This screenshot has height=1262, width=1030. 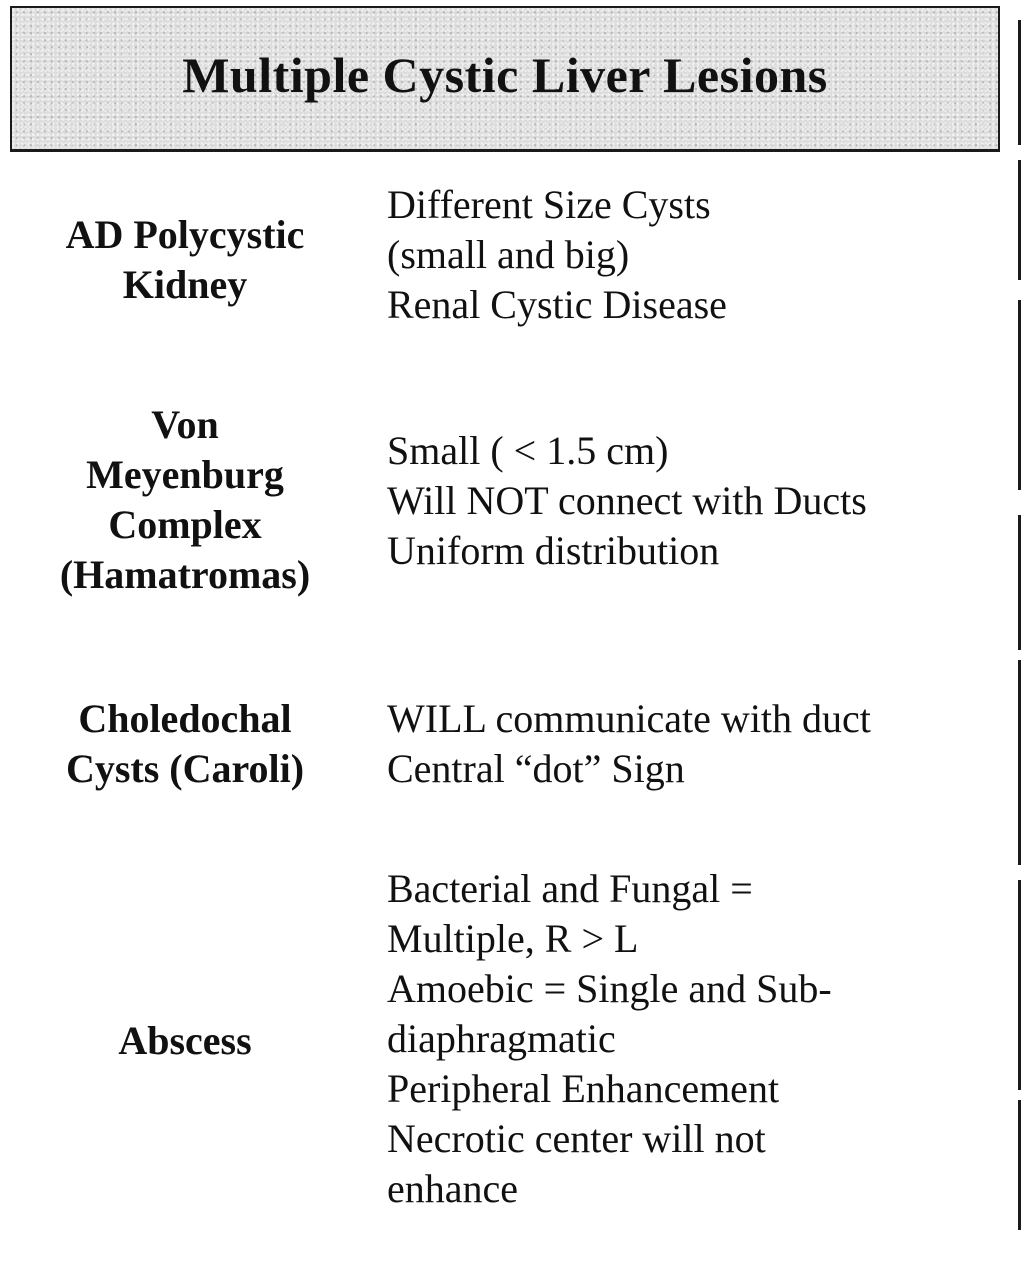 I want to click on entry-term-line: Meyenburg, so click(x=185, y=474).